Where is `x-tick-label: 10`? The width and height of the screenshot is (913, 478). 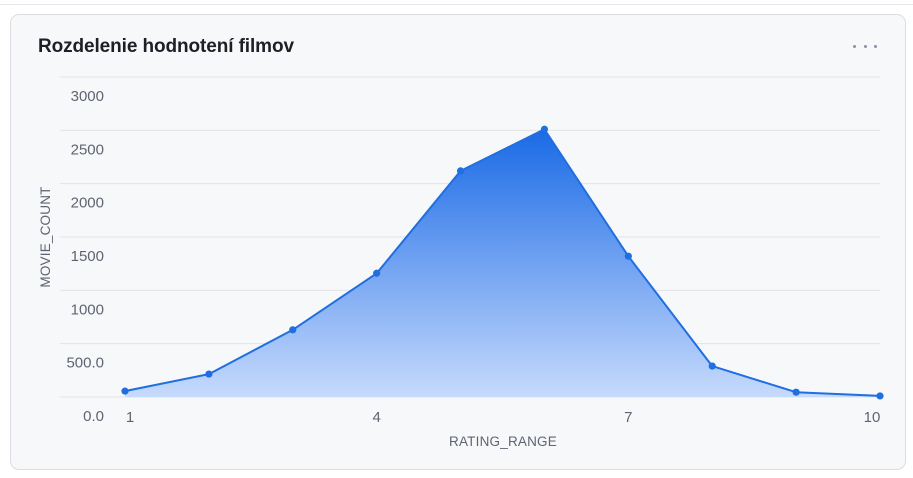 x-tick-label: 10 is located at coordinates (872, 417).